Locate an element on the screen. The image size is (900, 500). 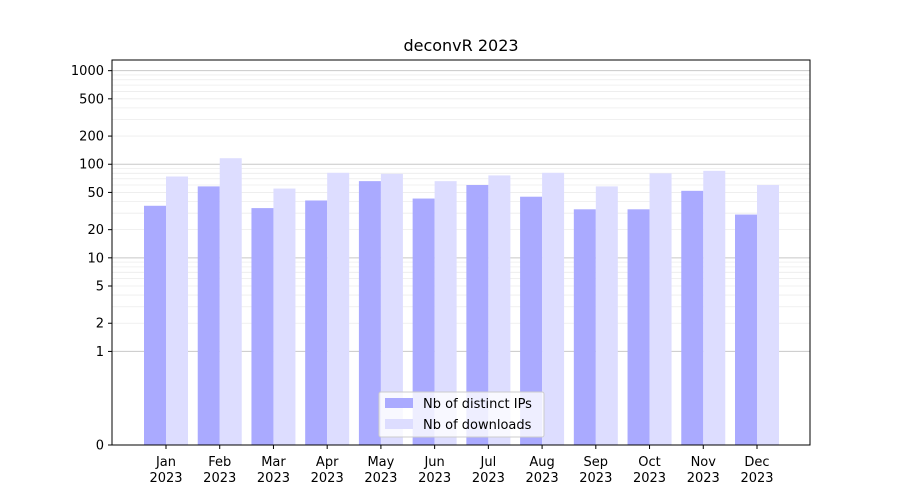
x-tick-label: Apr 2023 is located at coordinates (327, 470).